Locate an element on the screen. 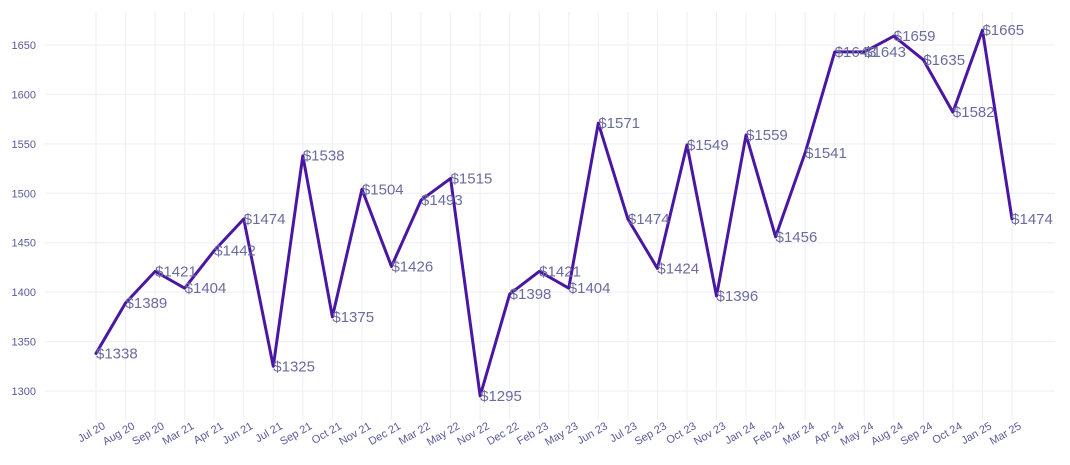 Image resolution: width=1070 pixels, height=465 pixels. data-label: $1559 is located at coordinates (767, 135).